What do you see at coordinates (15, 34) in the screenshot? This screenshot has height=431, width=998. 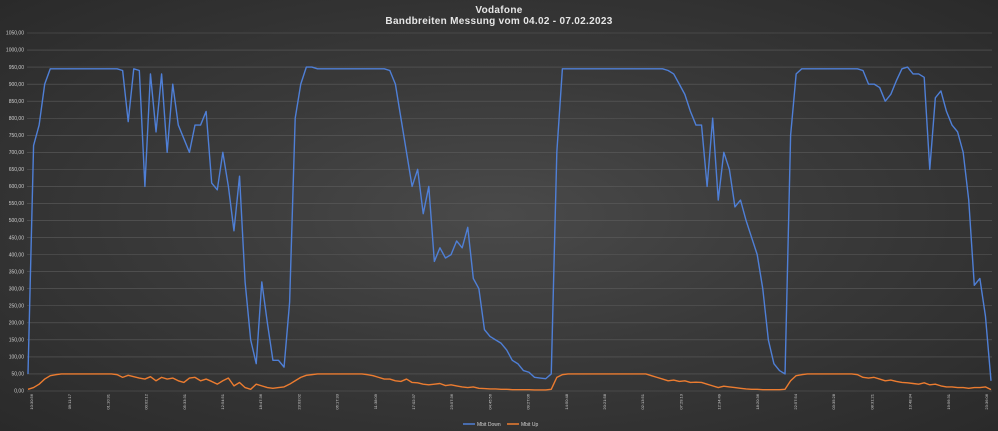 I see `y-tick-label: 1050,00` at bounding box center [15, 34].